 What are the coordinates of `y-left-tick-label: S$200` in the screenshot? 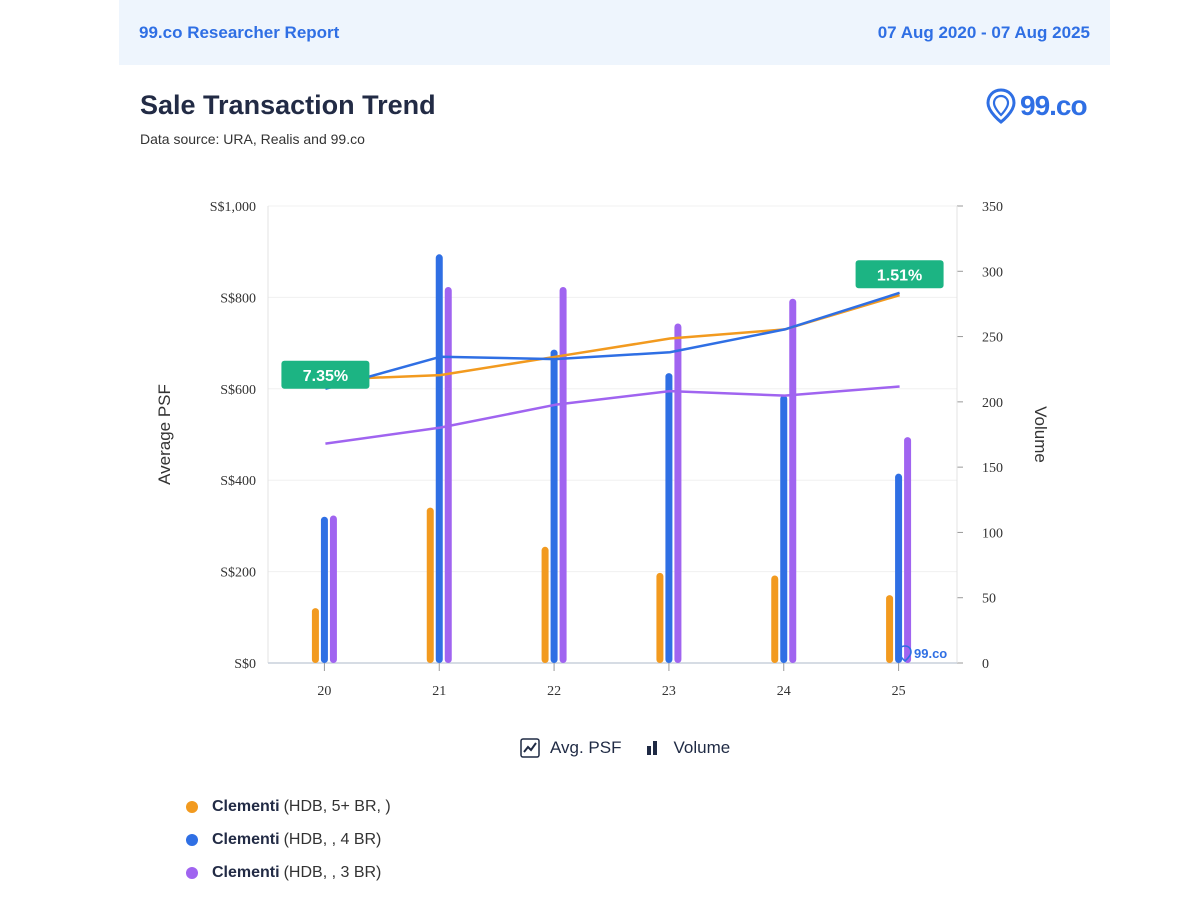 It's located at (238, 573).